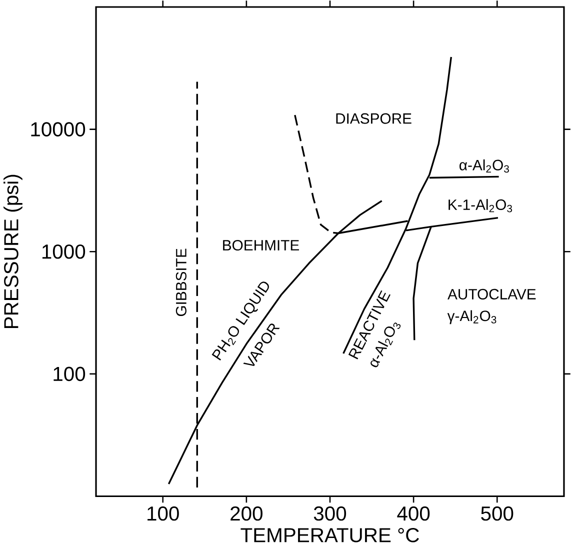 Image resolution: width=571 pixels, height=546 pixels. Describe the element at coordinates (480, 205) in the screenshot. I see `annotation: K-1-Al$_{2}$O$_{3}$` at that location.